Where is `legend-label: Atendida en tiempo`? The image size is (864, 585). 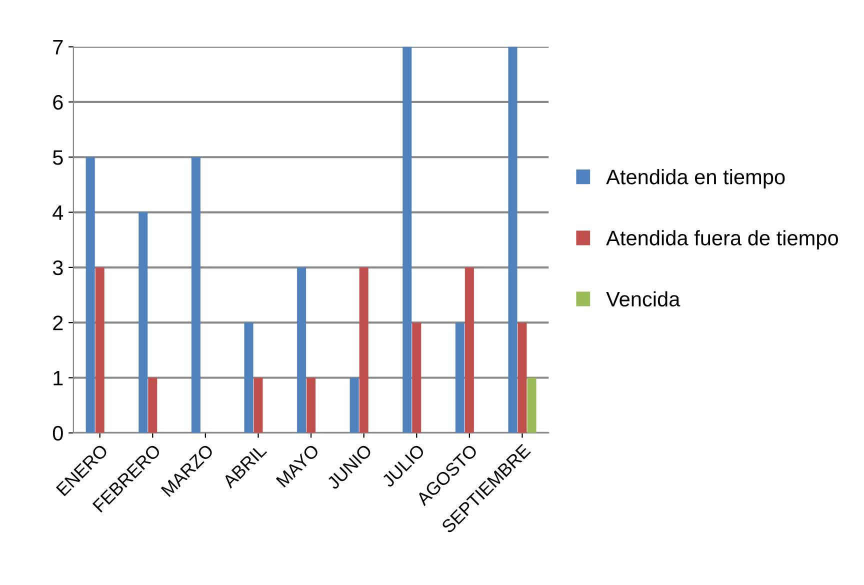 legend-label: Atendida en tiempo is located at coordinates (695, 178).